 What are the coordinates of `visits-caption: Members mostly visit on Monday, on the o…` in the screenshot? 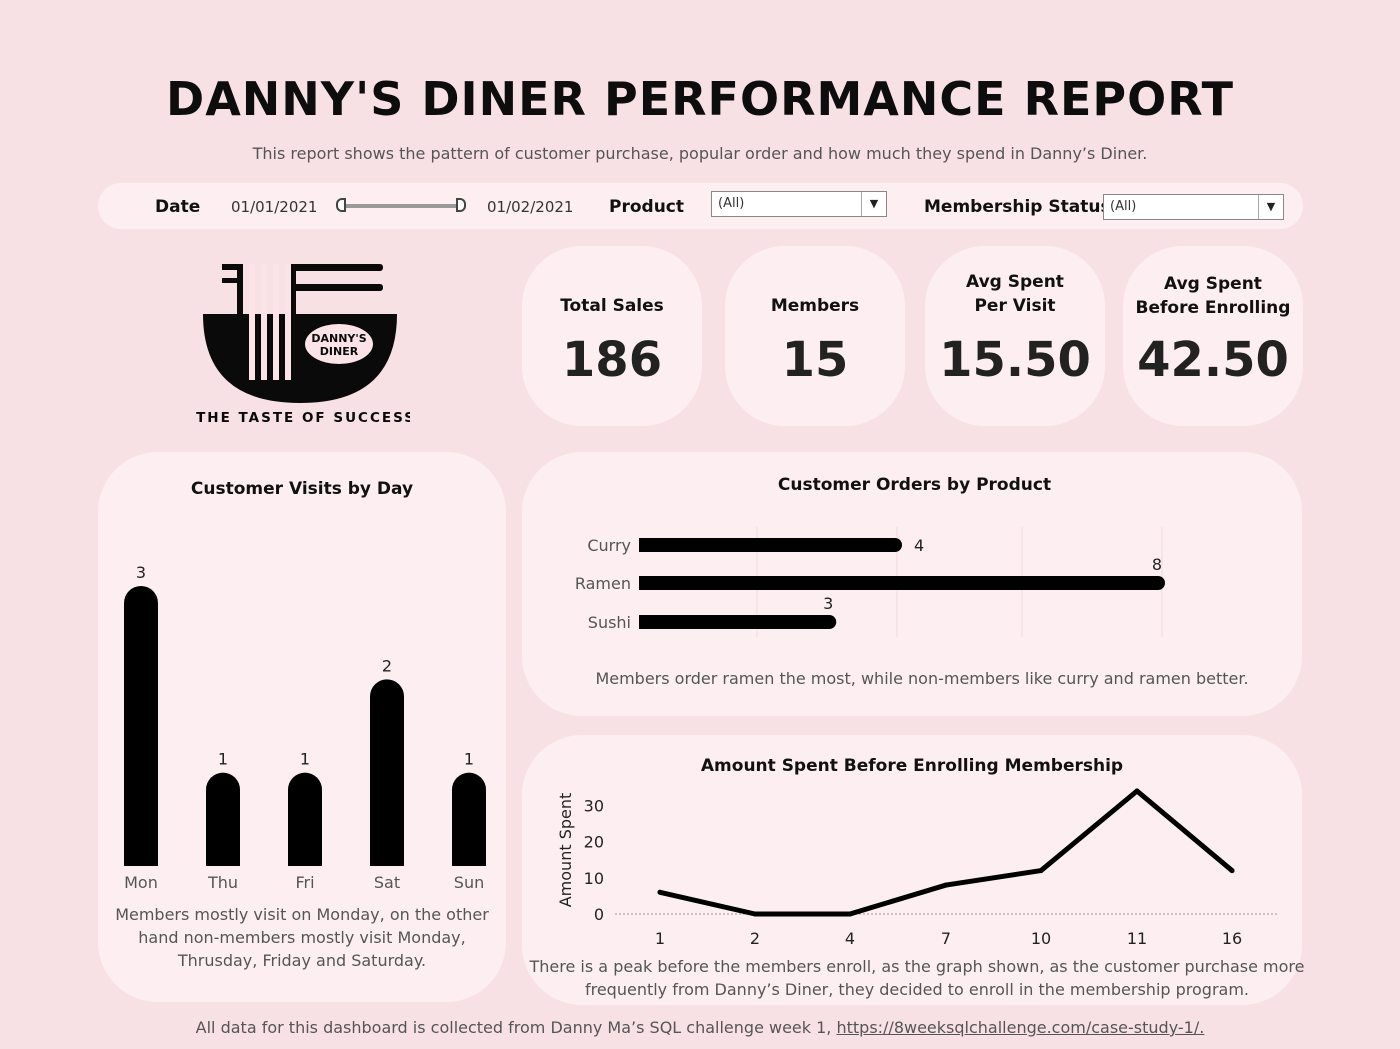 It's located at (302, 937).